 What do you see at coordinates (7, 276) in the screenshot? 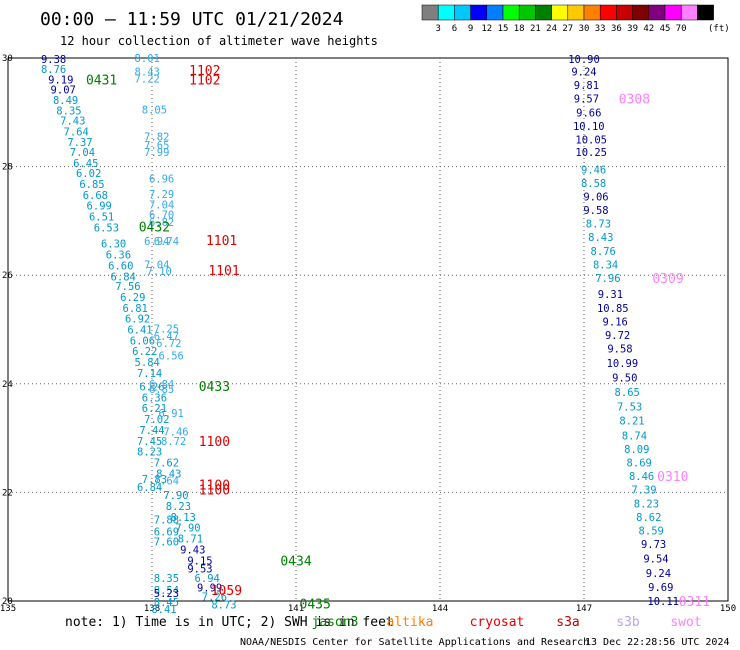
I see `y-tick-label: 26` at bounding box center [7, 276].